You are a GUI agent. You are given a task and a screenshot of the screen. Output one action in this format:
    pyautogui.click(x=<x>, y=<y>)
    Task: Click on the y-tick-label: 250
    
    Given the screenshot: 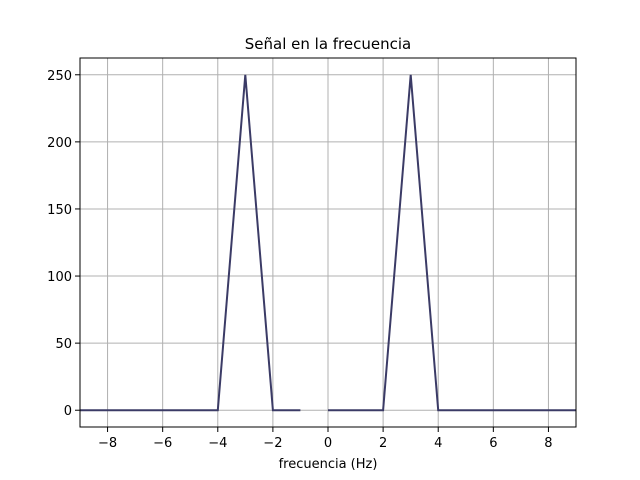 What is the action you would take?
    pyautogui.click(x=59, y=76)
    